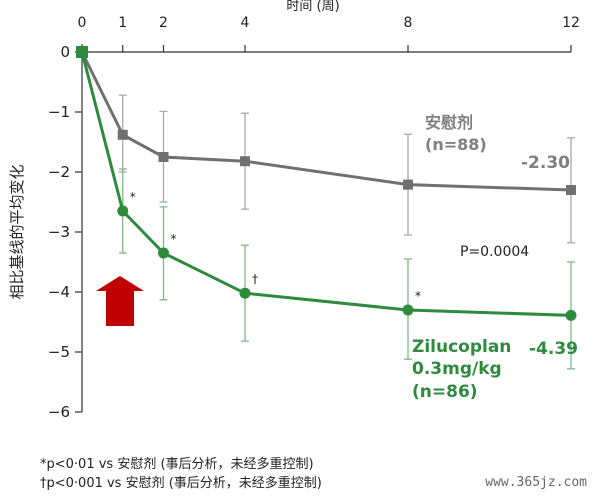  I want to click on baseline-point, so click(82, 52).